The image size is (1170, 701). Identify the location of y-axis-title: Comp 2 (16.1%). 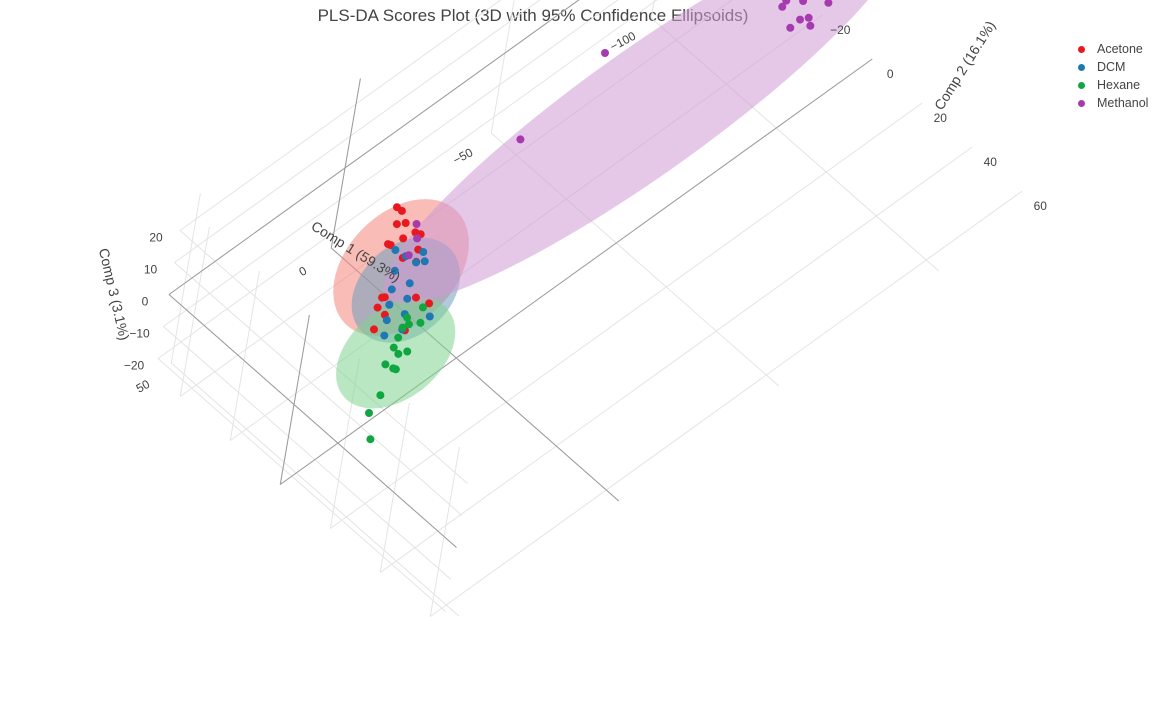
(965, 65).